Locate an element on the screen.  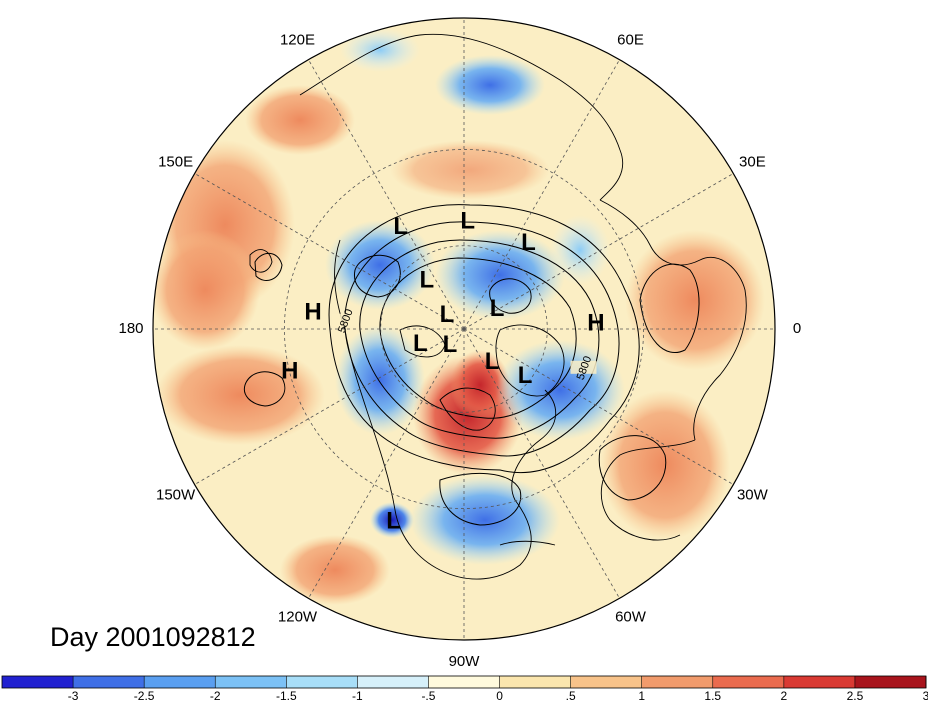
contour-high-east is located at coordinates (669, 308).